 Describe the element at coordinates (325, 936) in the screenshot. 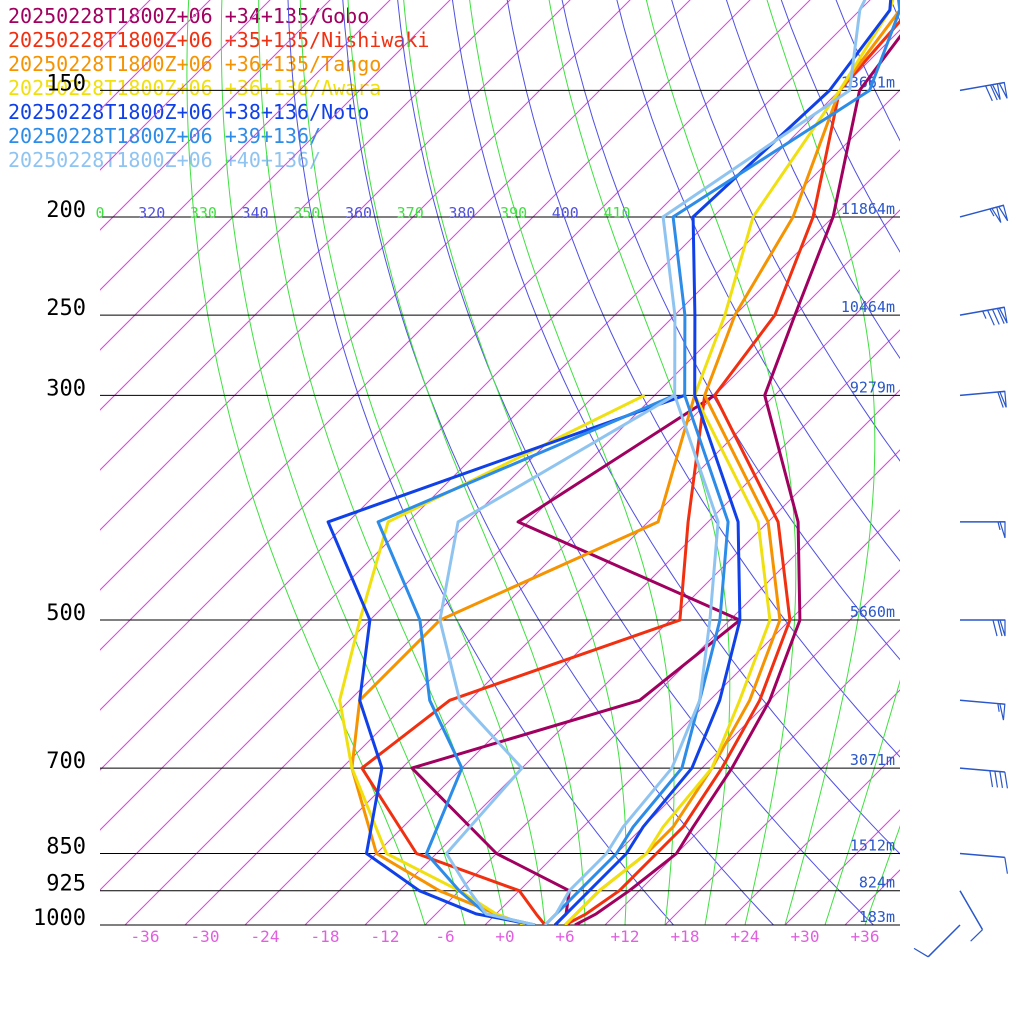

I see `temperature-tick-label: -18` at that location.